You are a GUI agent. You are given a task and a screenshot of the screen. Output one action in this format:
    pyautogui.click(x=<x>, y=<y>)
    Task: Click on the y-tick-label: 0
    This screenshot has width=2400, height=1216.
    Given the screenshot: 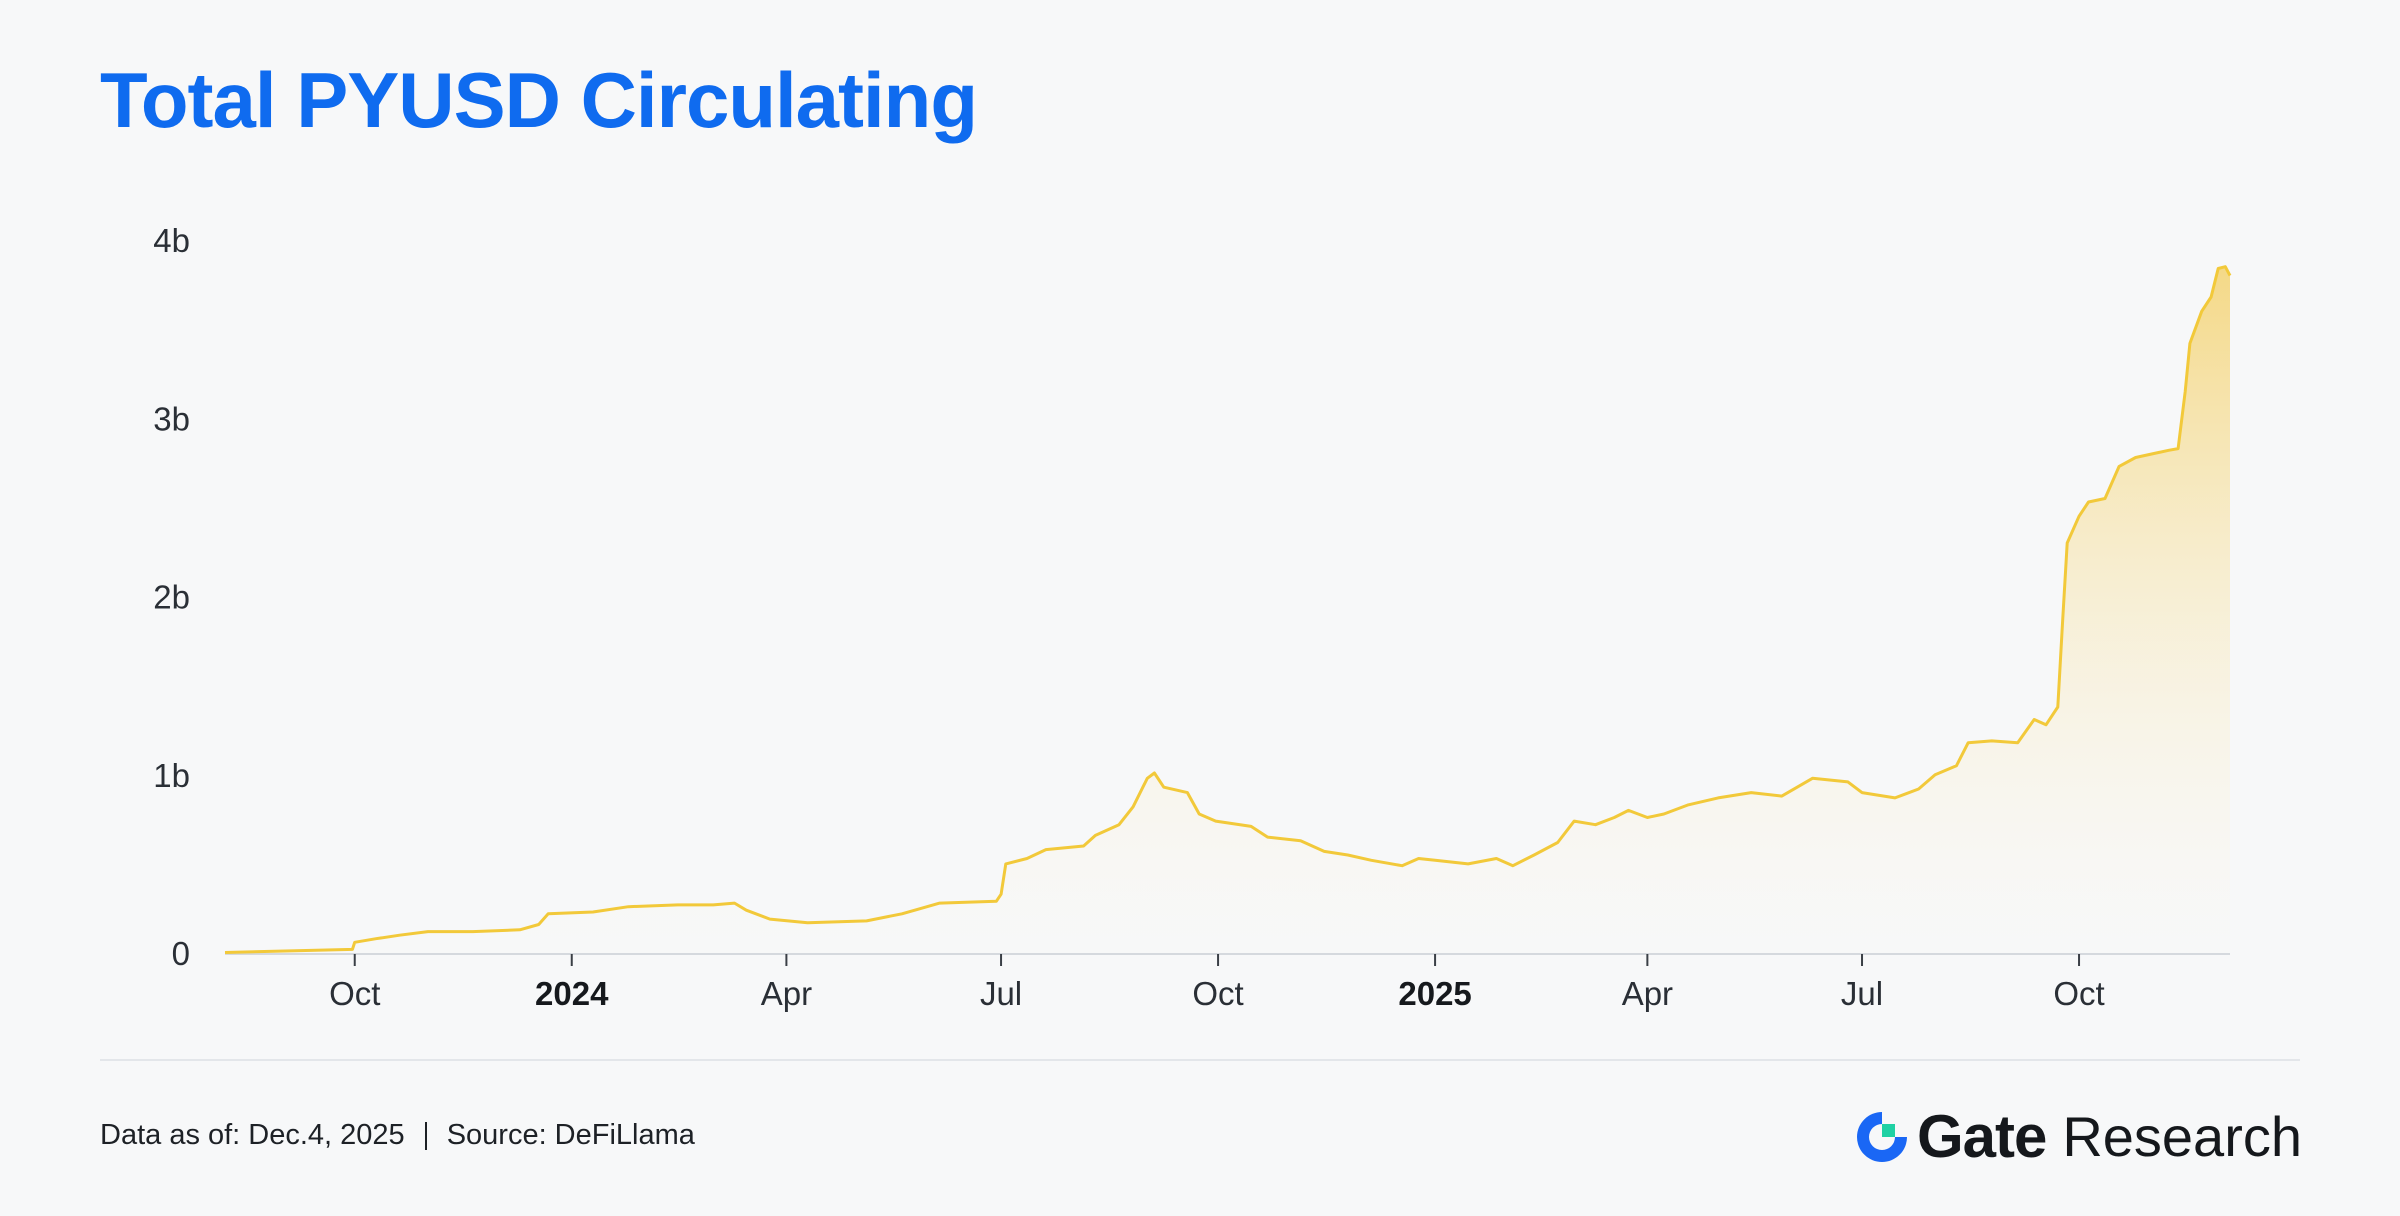 What is the action you would take?
    pyautogui.click(x=181, y=953)
    